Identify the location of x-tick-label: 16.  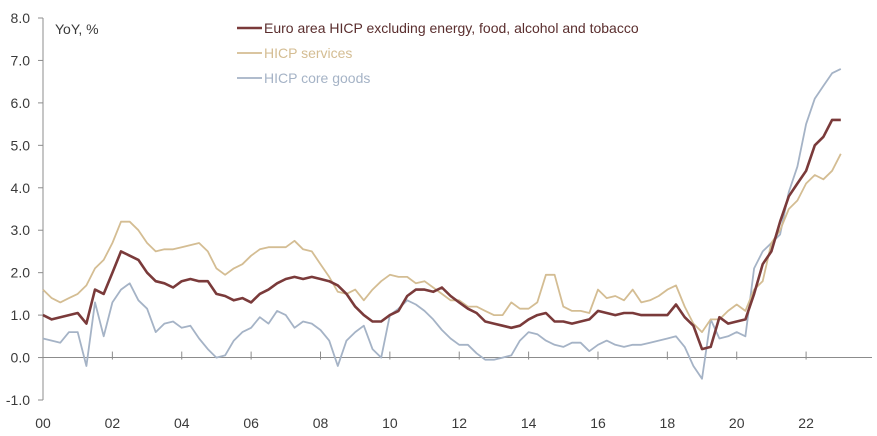
(598, 423).